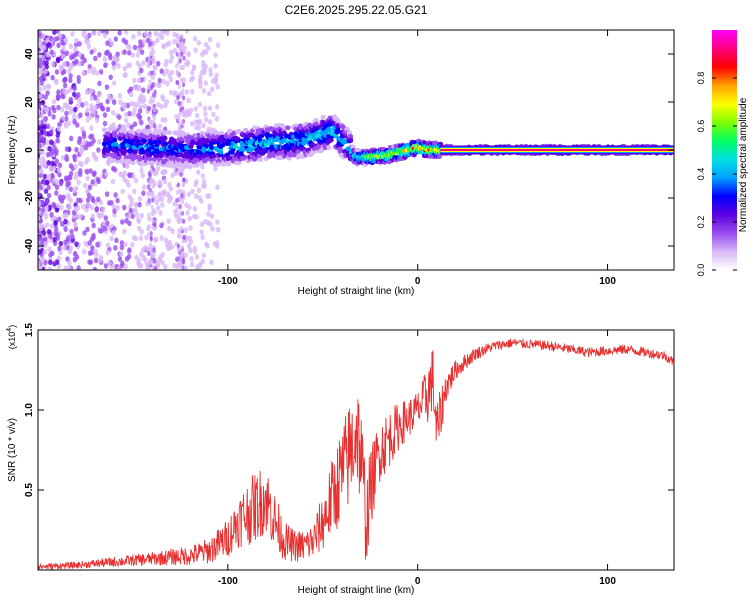 The height and width of the screenshot is (600, 750). I want to click on chart-title: C2E6.2025.295.22.05.G21, so click(356, 10).